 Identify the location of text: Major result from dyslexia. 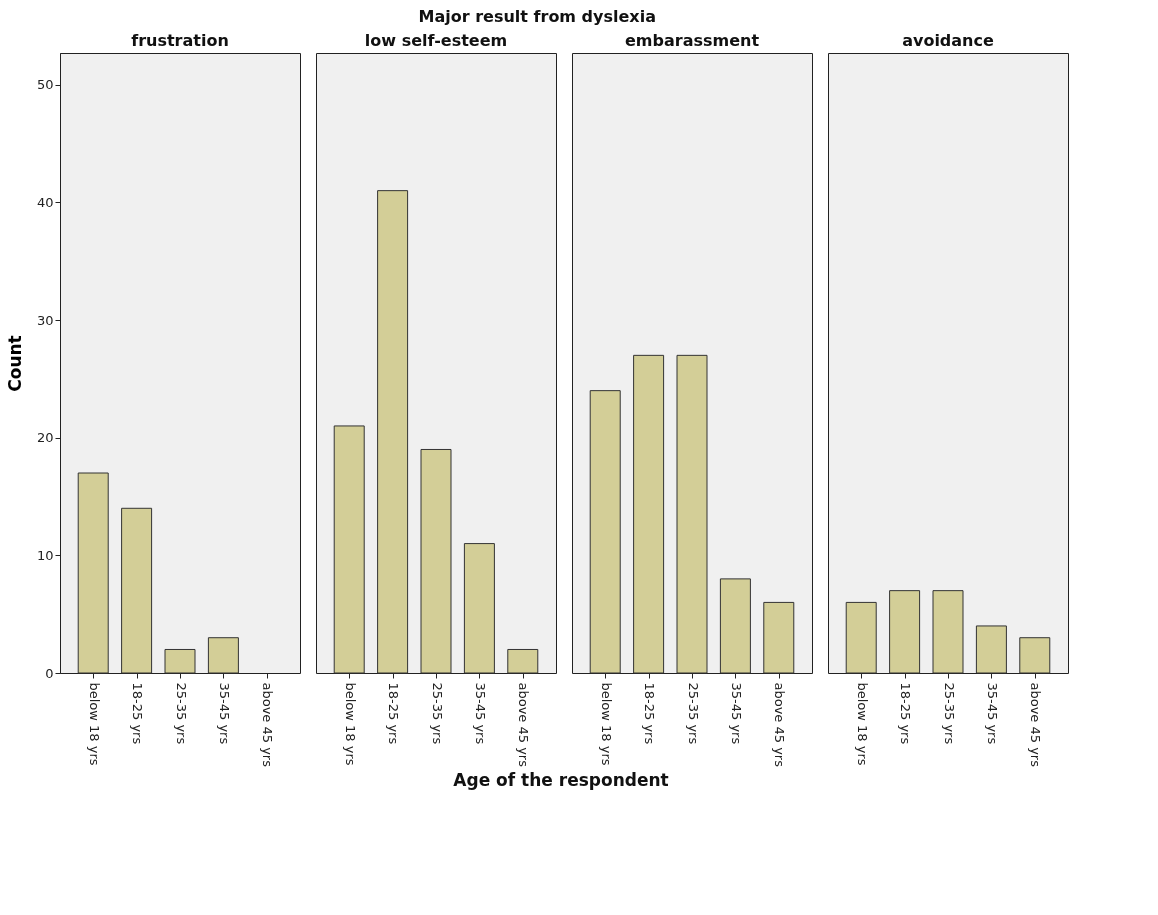
(537, 16).